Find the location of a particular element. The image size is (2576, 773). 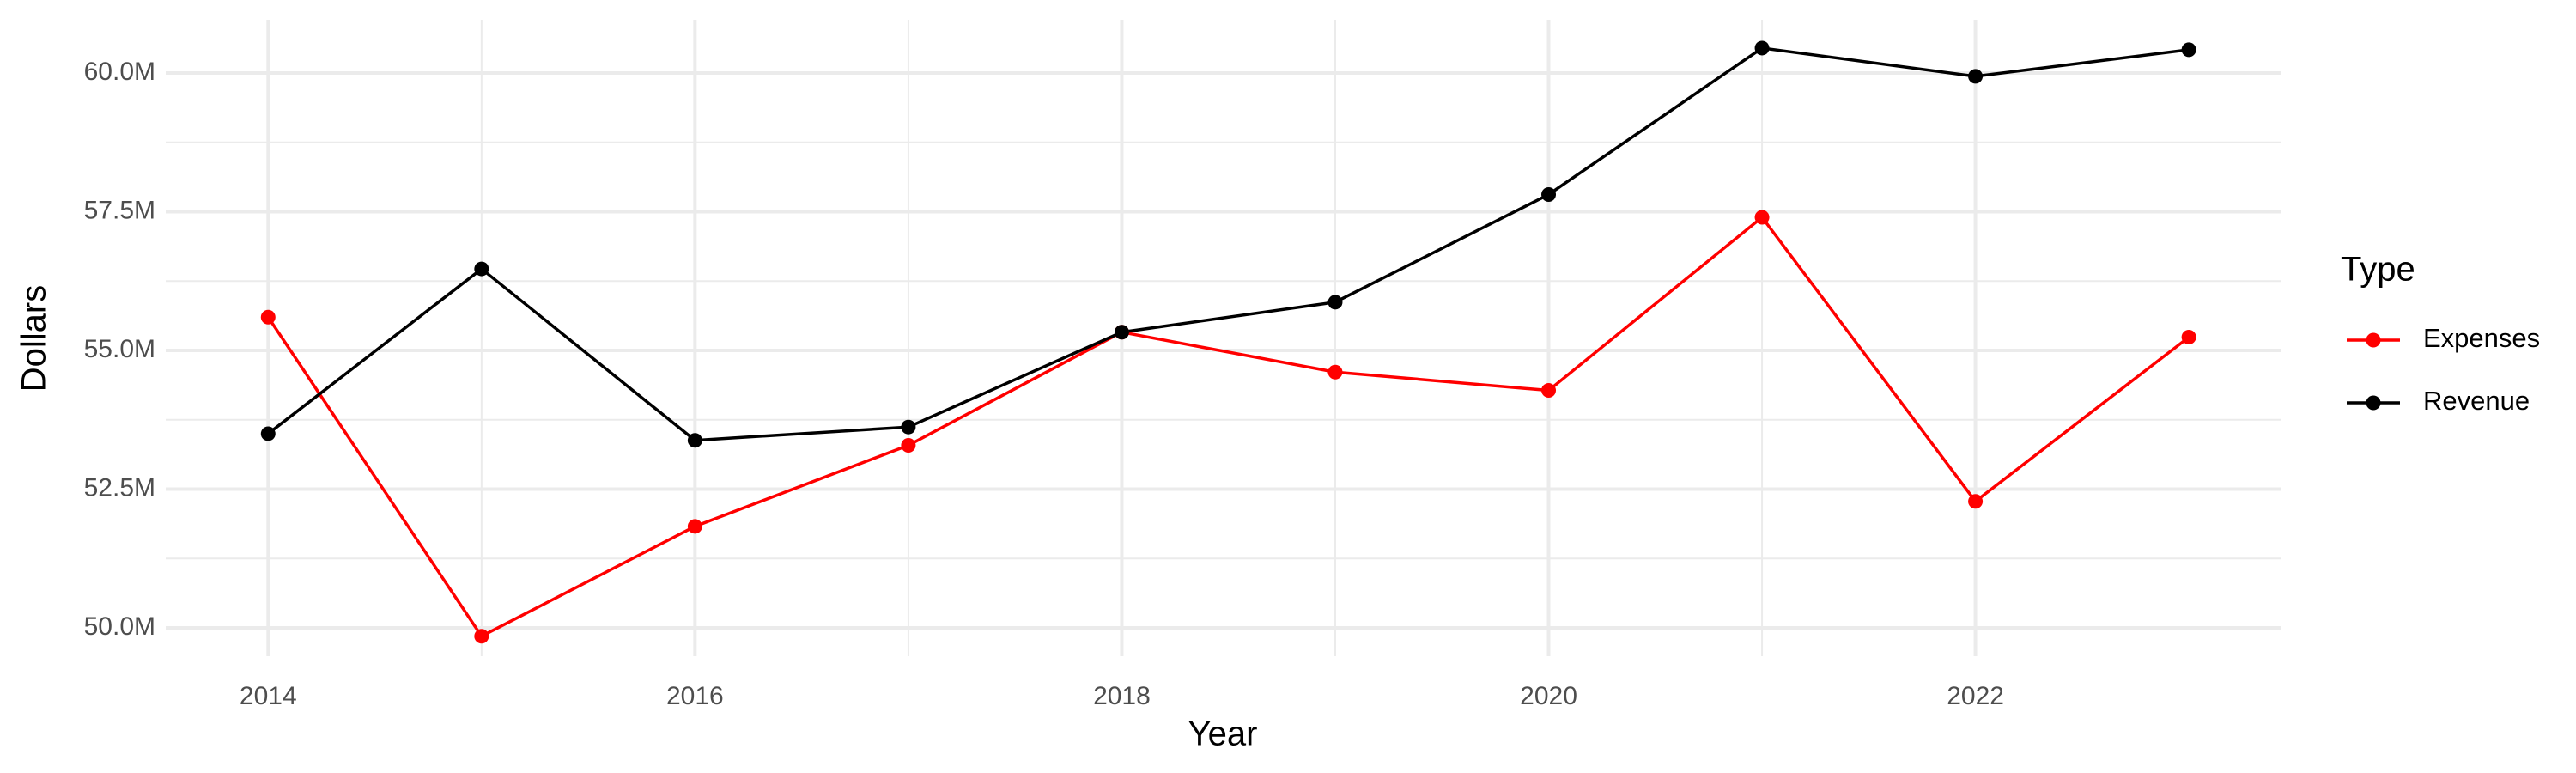

y-axis-title: Dollars is located at coordinates (34, 338).